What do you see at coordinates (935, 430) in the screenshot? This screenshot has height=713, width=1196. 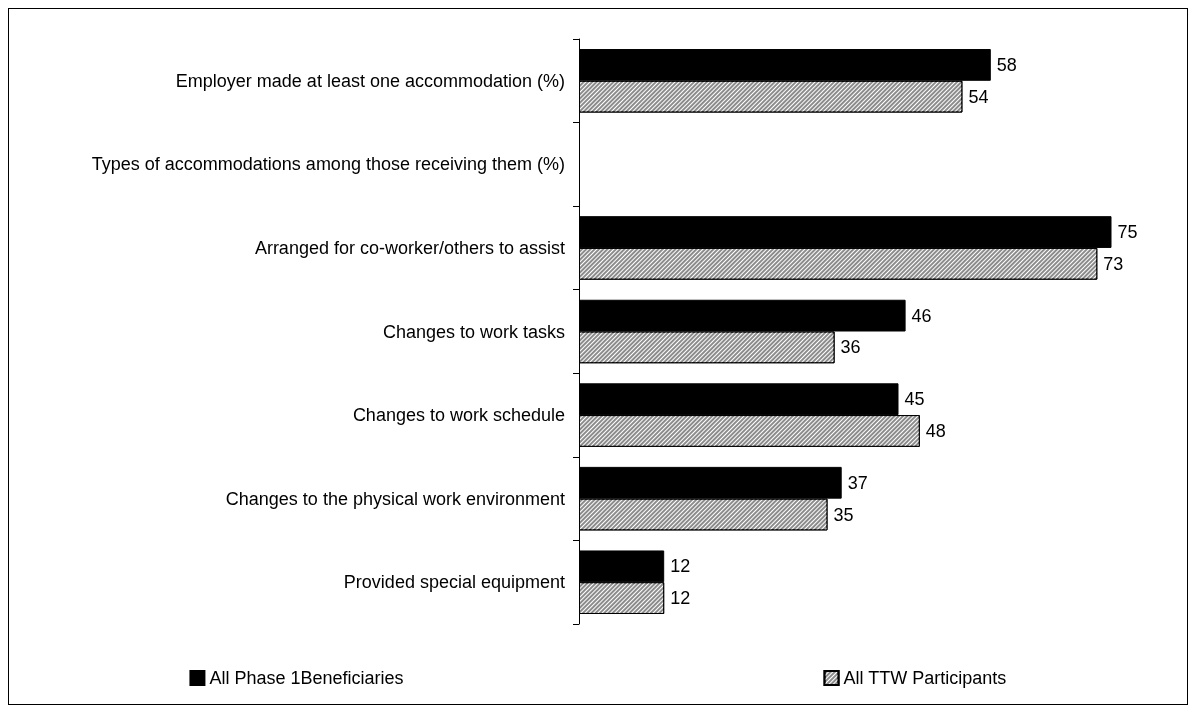 I see `data-label: 48` at bounding box center [935, 430].